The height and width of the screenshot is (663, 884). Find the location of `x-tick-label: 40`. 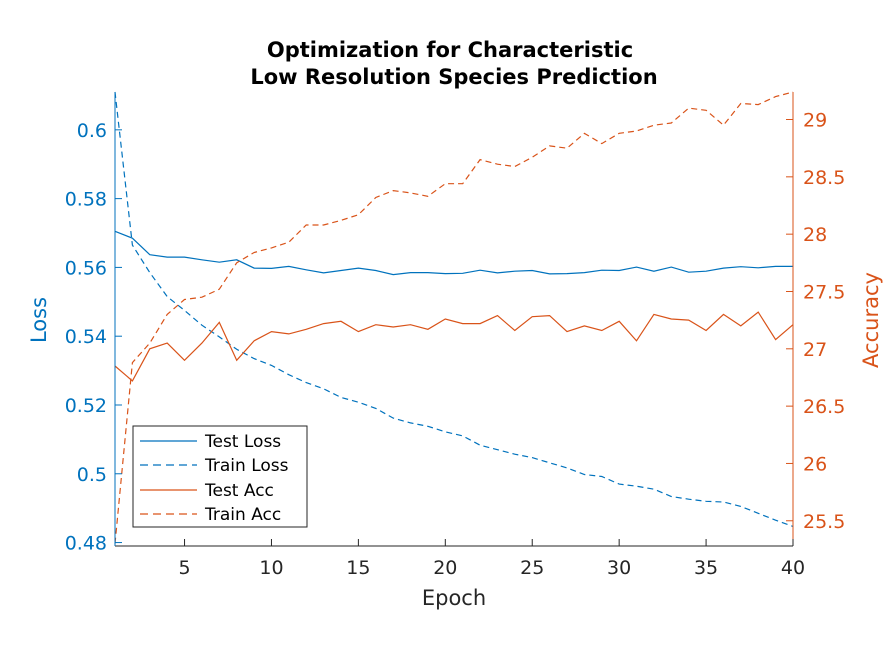

x-tick-label: 40 is located at coordinates (793, 568).